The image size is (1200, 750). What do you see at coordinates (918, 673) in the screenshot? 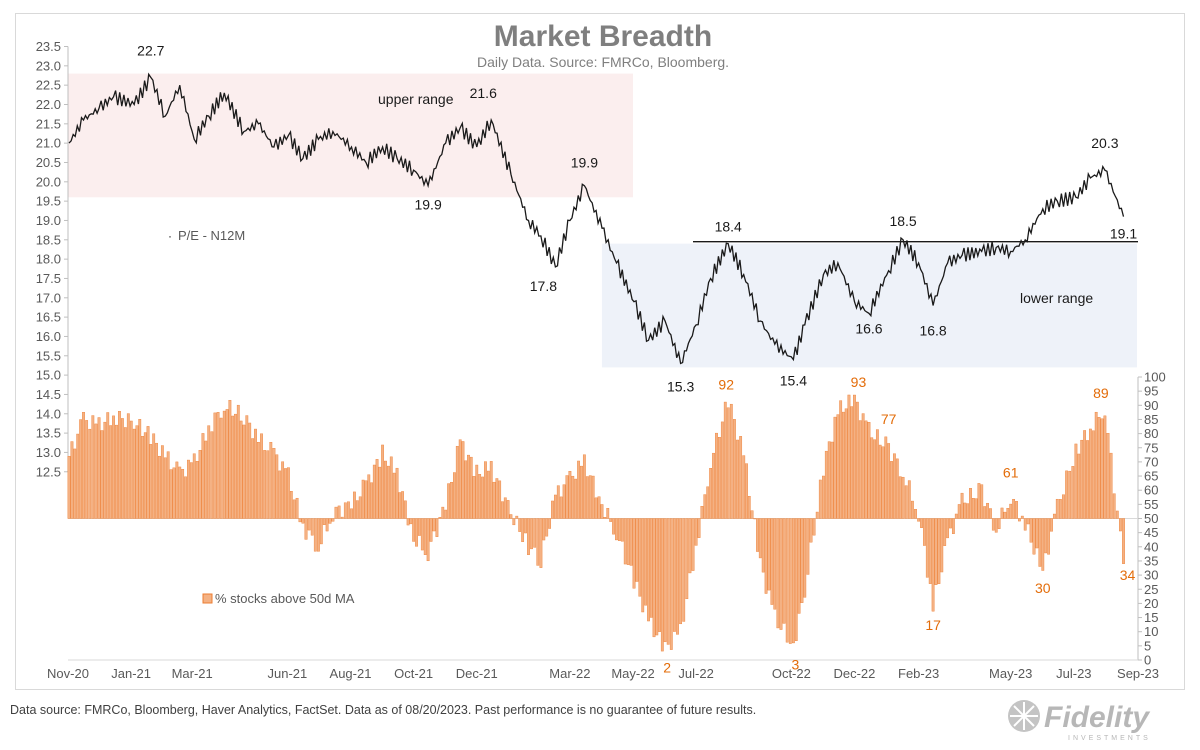
I see `x-axis-tick-12: Feb-23` at bounding box center [918, 673].